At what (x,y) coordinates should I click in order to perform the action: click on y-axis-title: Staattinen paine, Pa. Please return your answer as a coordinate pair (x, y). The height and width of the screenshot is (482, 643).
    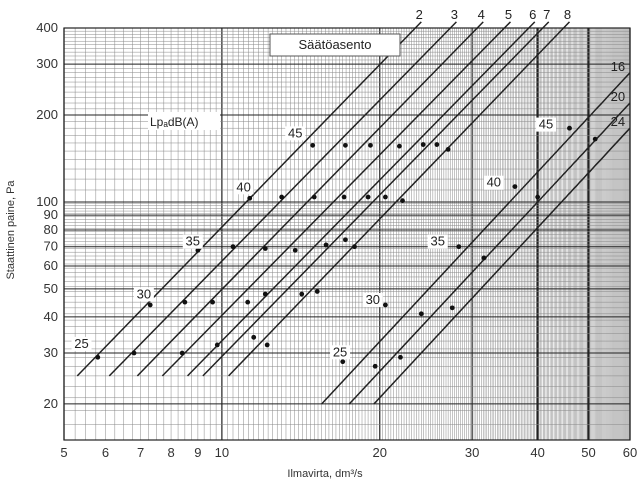
    Looking at the image, I should click on (11, 230).